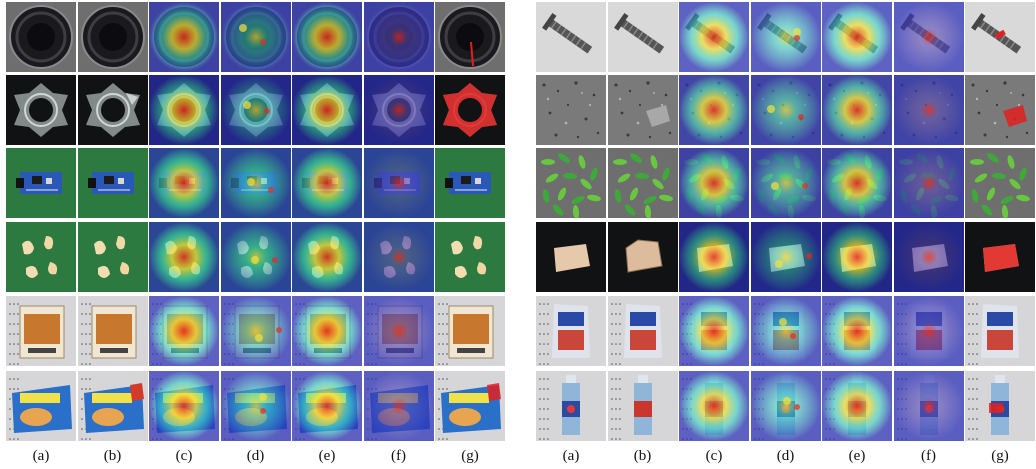 The image size is (1036, 469). I want to click on cell-left-r6-c1-input, so click(41, 406).